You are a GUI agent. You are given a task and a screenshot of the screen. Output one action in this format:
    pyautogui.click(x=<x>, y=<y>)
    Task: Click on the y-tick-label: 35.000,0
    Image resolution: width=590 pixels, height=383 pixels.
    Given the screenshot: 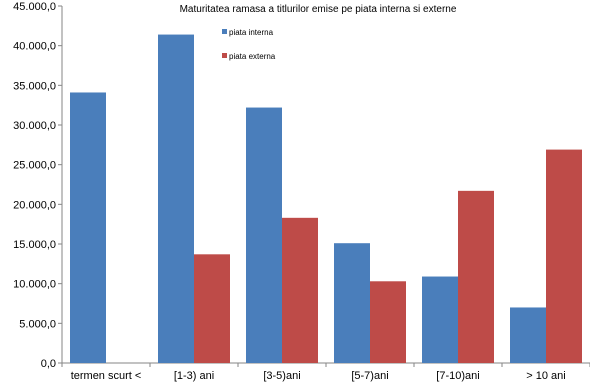 What is the action you would take?
    pyautogui.click(x=34, y=86)
    